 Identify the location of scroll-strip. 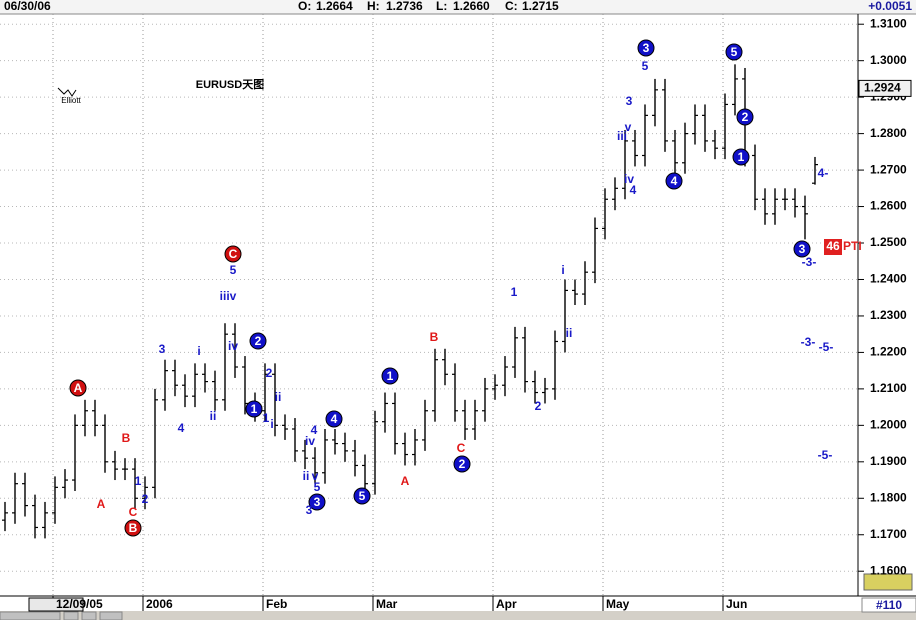
(458, 615).